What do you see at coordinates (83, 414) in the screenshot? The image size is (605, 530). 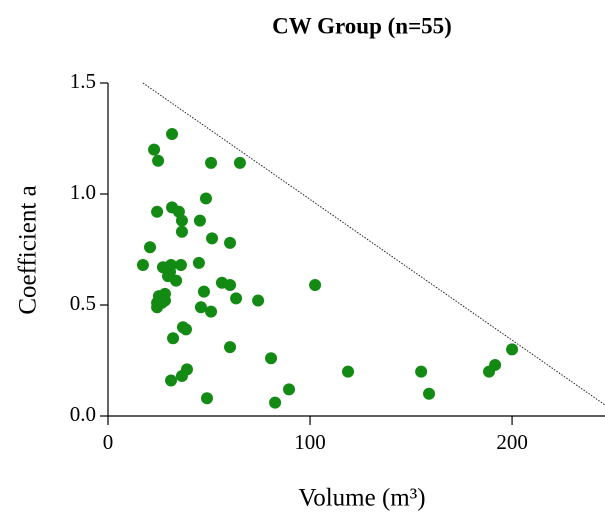 I see `y-tick-label: 0.0` at bounding box center [83, 414].